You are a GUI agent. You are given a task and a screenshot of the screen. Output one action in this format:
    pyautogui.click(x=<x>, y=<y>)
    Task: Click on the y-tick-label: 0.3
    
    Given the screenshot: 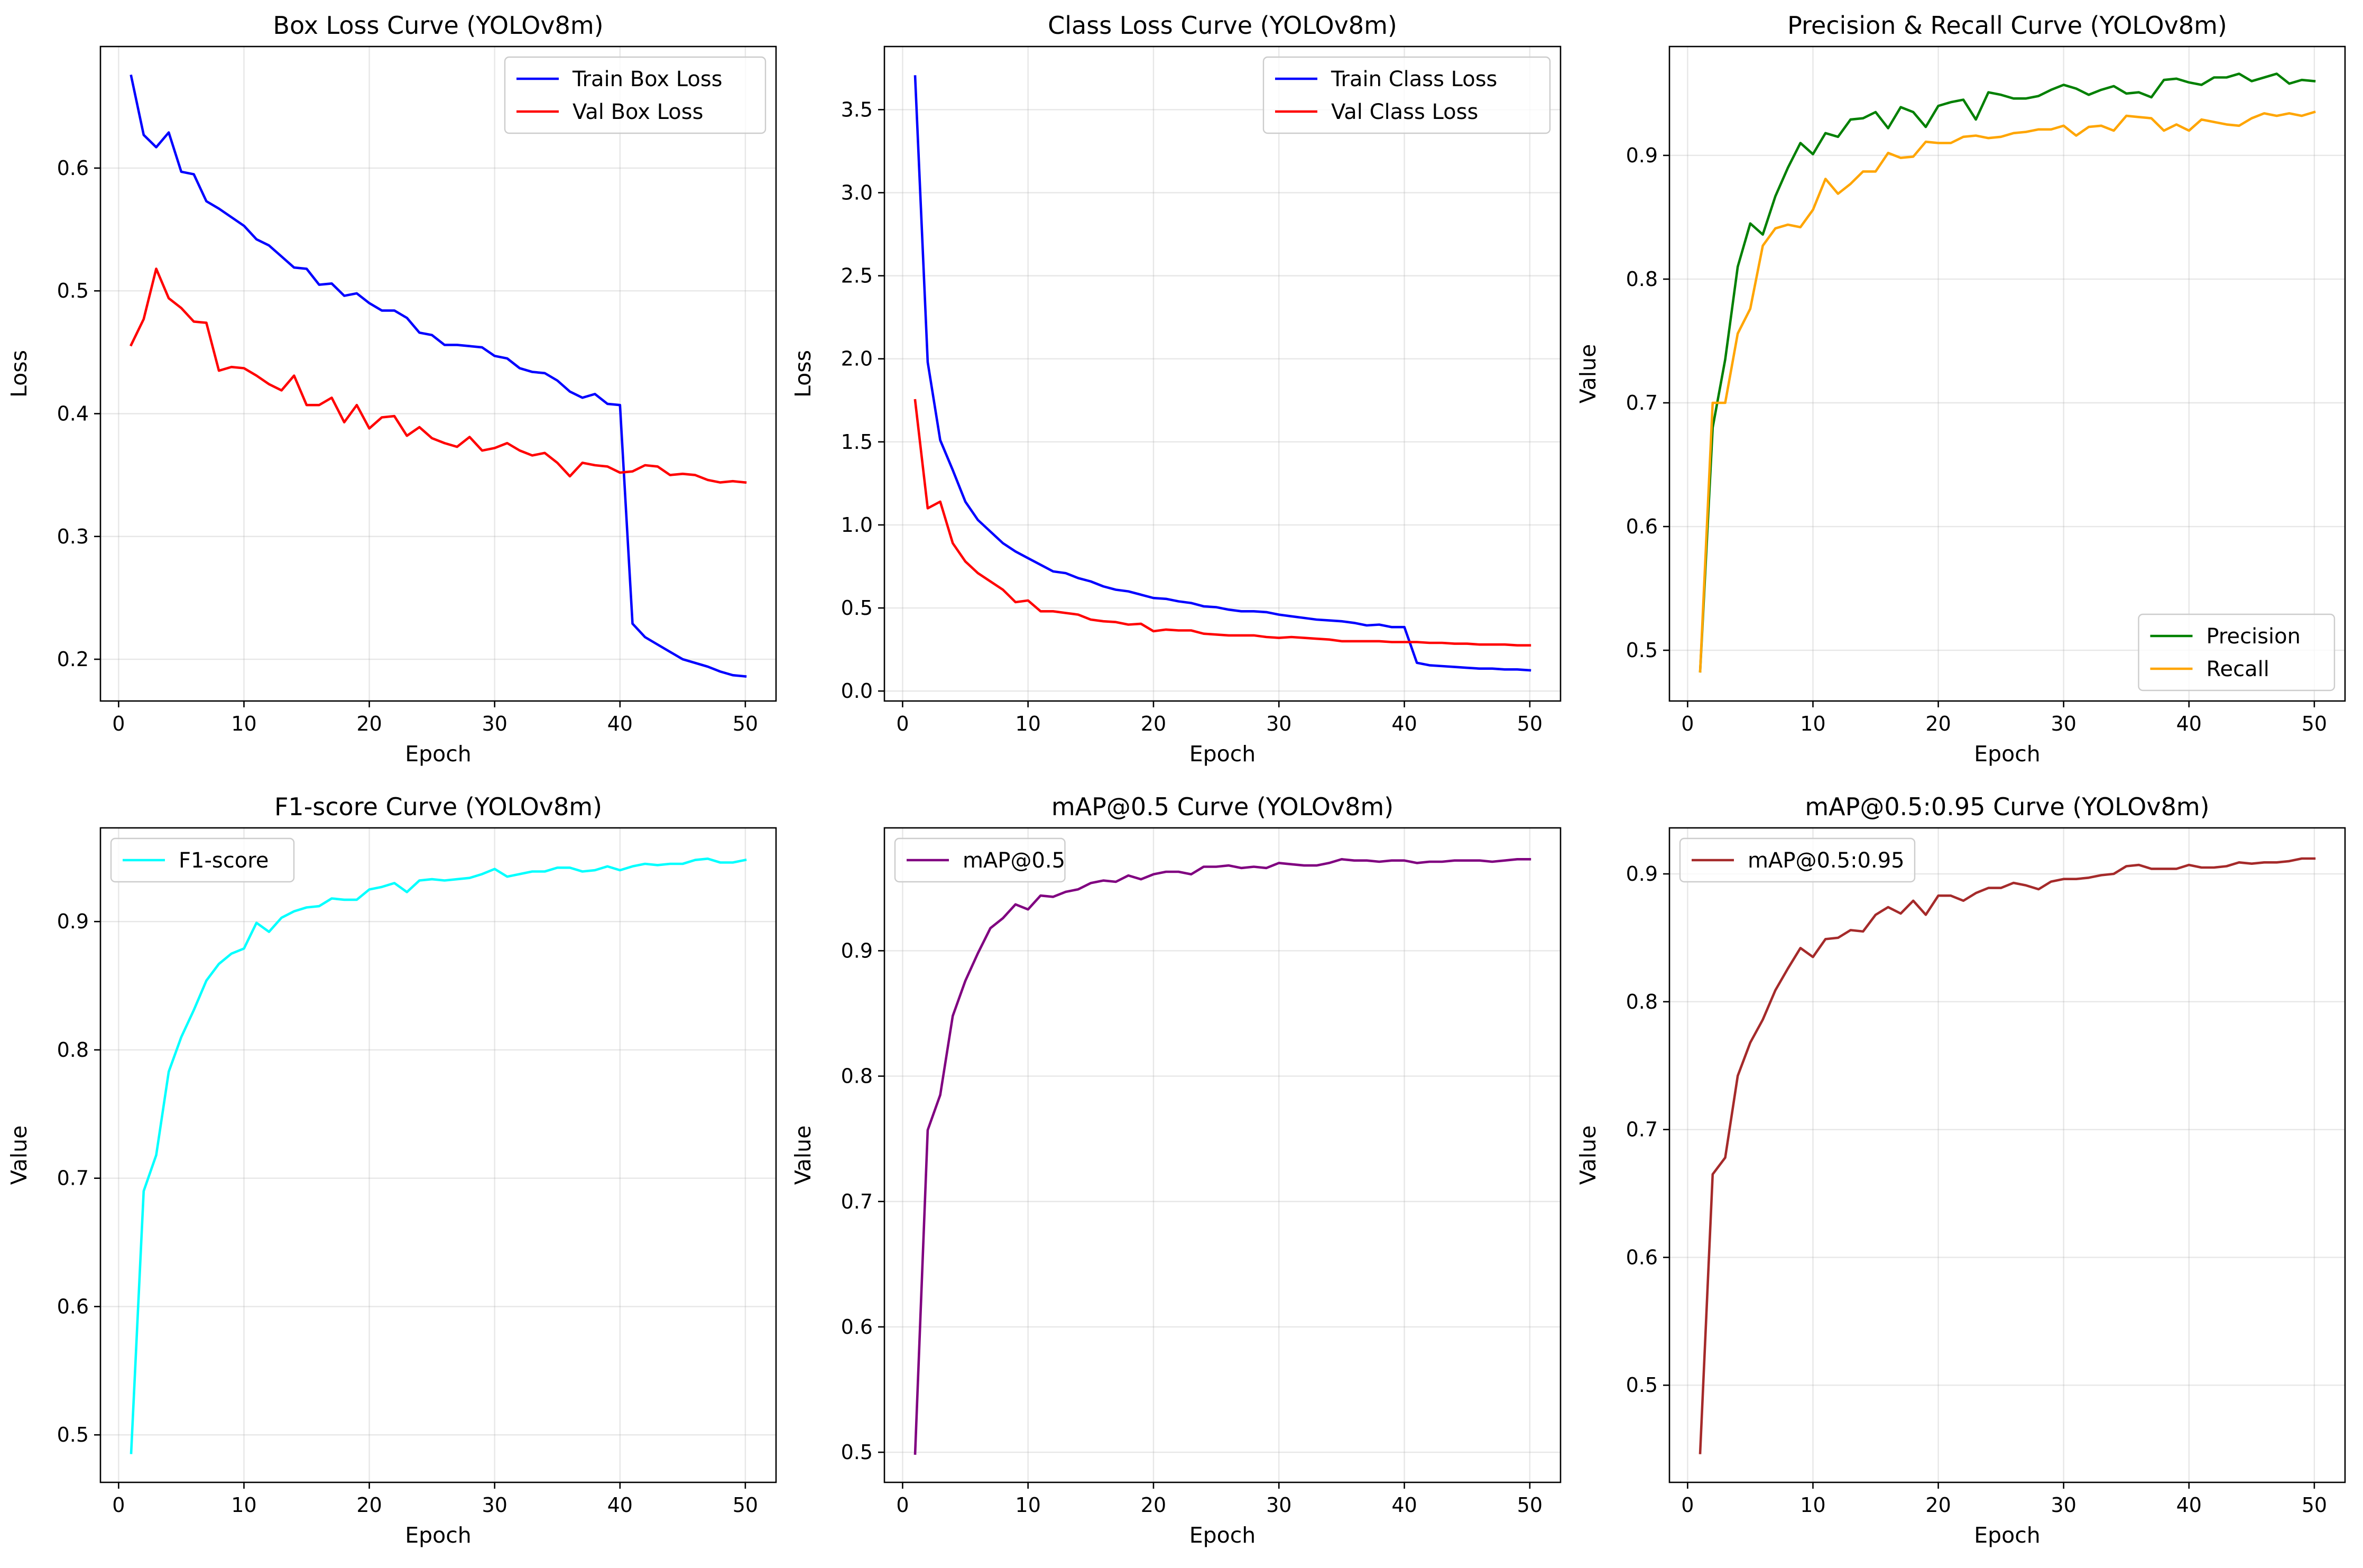 What is the action you would take?
    pyautogui.click(x=73, y=536)
    